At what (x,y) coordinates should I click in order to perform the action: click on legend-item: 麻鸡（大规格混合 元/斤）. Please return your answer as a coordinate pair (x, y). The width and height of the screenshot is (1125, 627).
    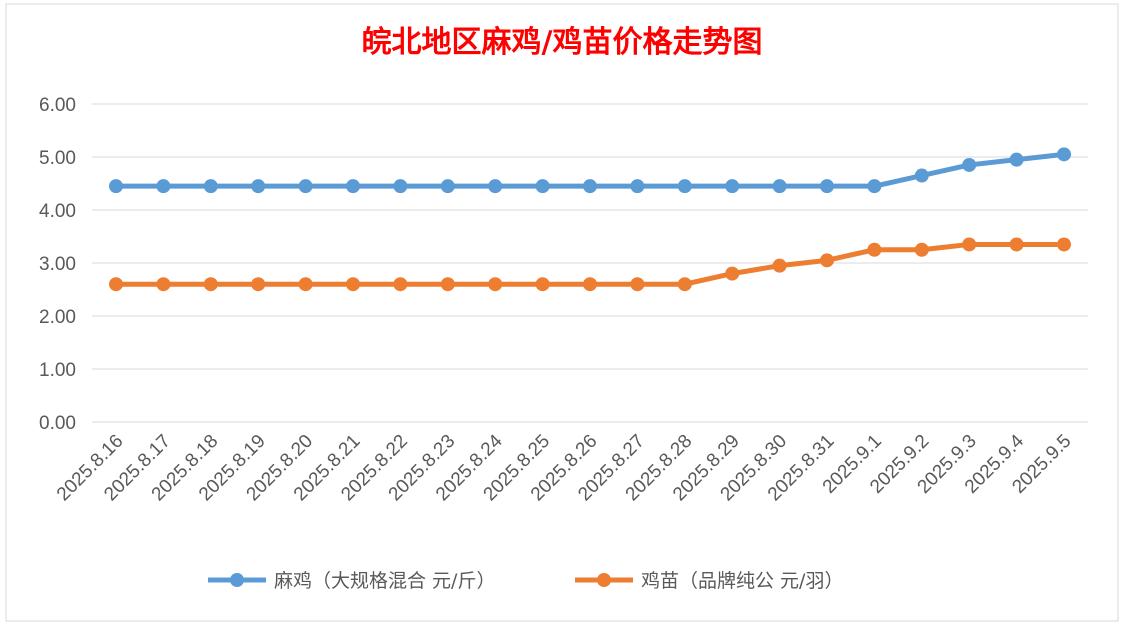
    Looking at the image, I should click on (351, 581).